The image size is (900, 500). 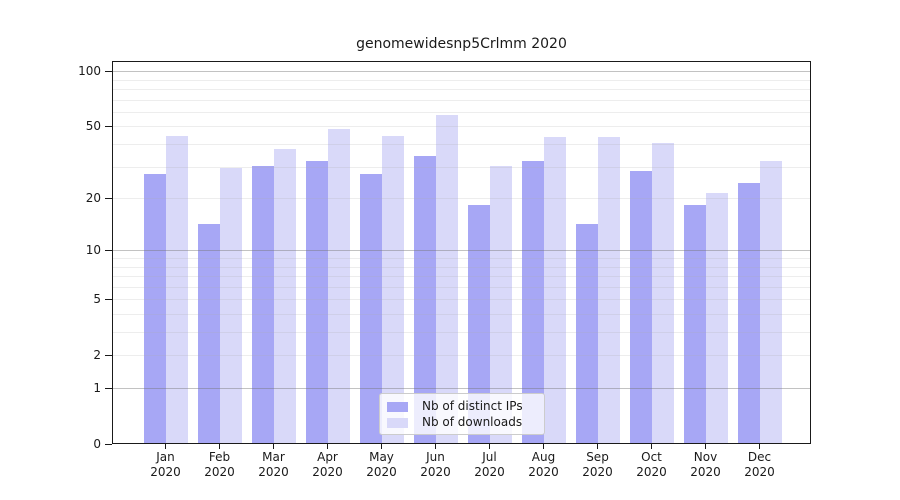 What do you see at coordinates (382, 446) in the screenshot?
I see `x-tick-mark-may` at bounding box center [382, 446].